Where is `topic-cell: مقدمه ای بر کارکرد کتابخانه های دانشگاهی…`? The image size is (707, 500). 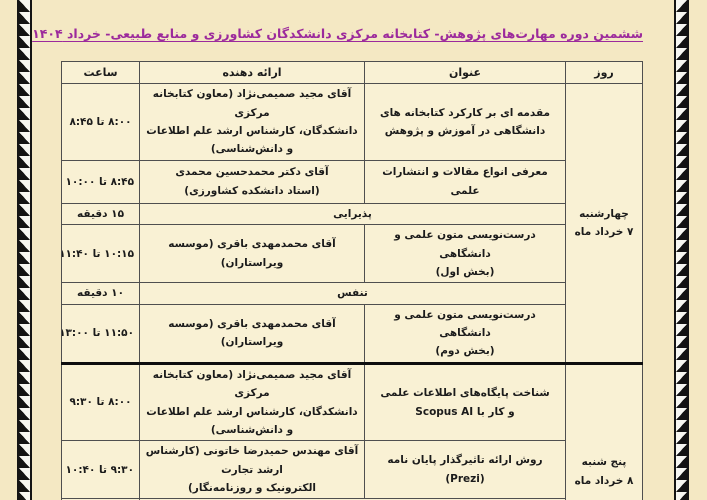 topic-cell: مقدمه ای بر کارکرد کتابخانه های دانشگاهی… is located at coordinates (465, 122).